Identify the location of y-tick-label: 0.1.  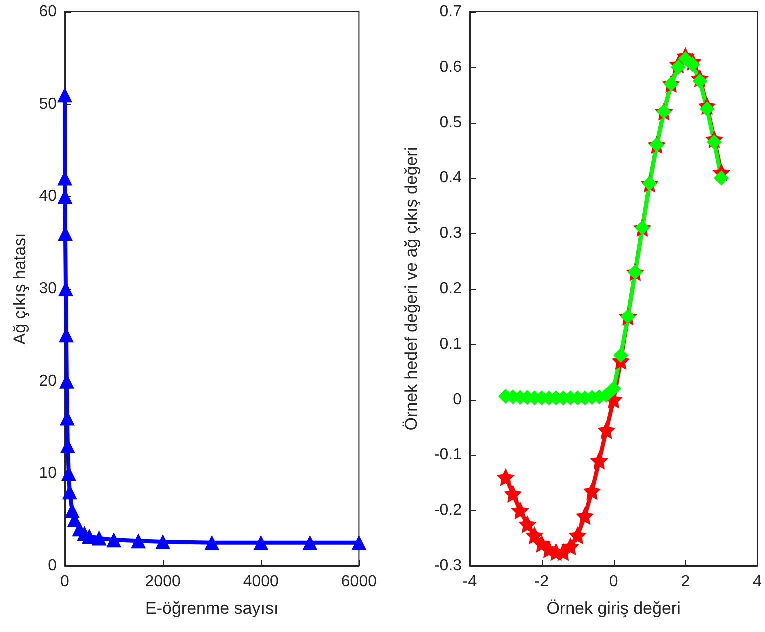
(451, 344).